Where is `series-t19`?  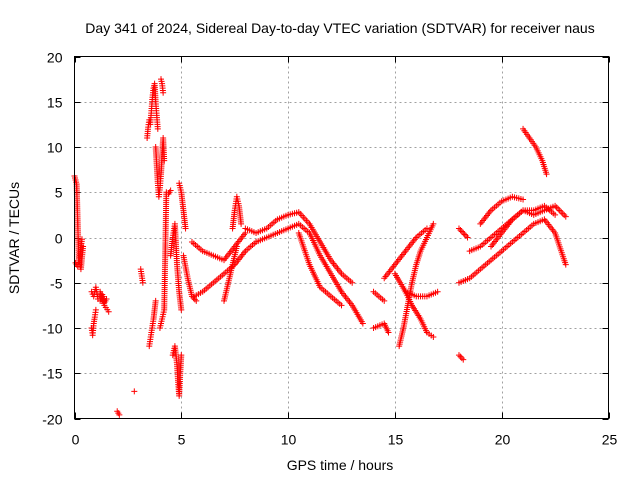
series-t19 is located at coordinates (237, 212).